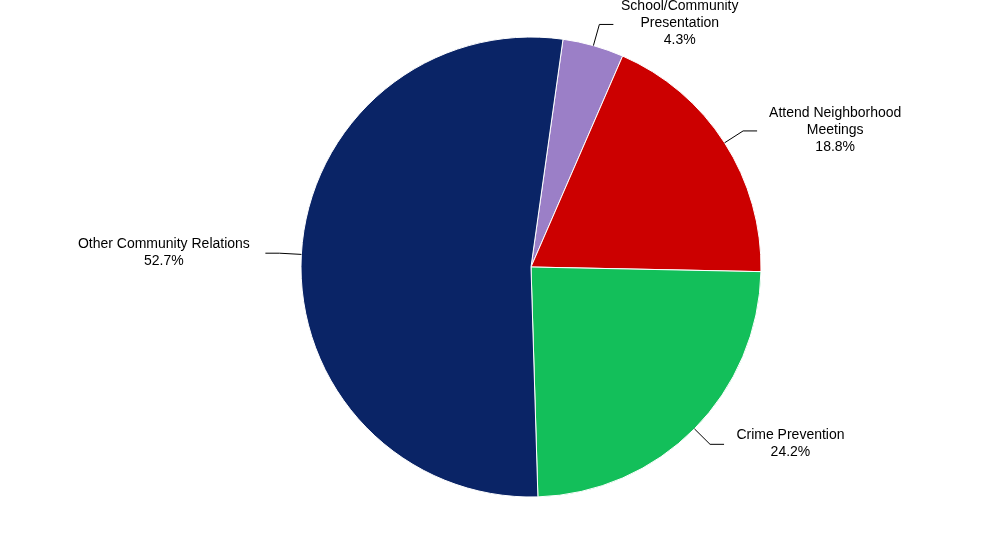 The width and height of the screenshot is (1007, 538). I want to click on slice-label: Crime Prevention, so click(790, 434).